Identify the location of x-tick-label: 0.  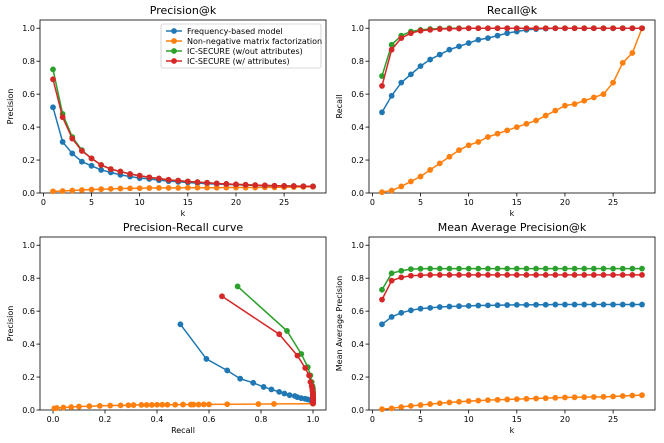
(43, 202).